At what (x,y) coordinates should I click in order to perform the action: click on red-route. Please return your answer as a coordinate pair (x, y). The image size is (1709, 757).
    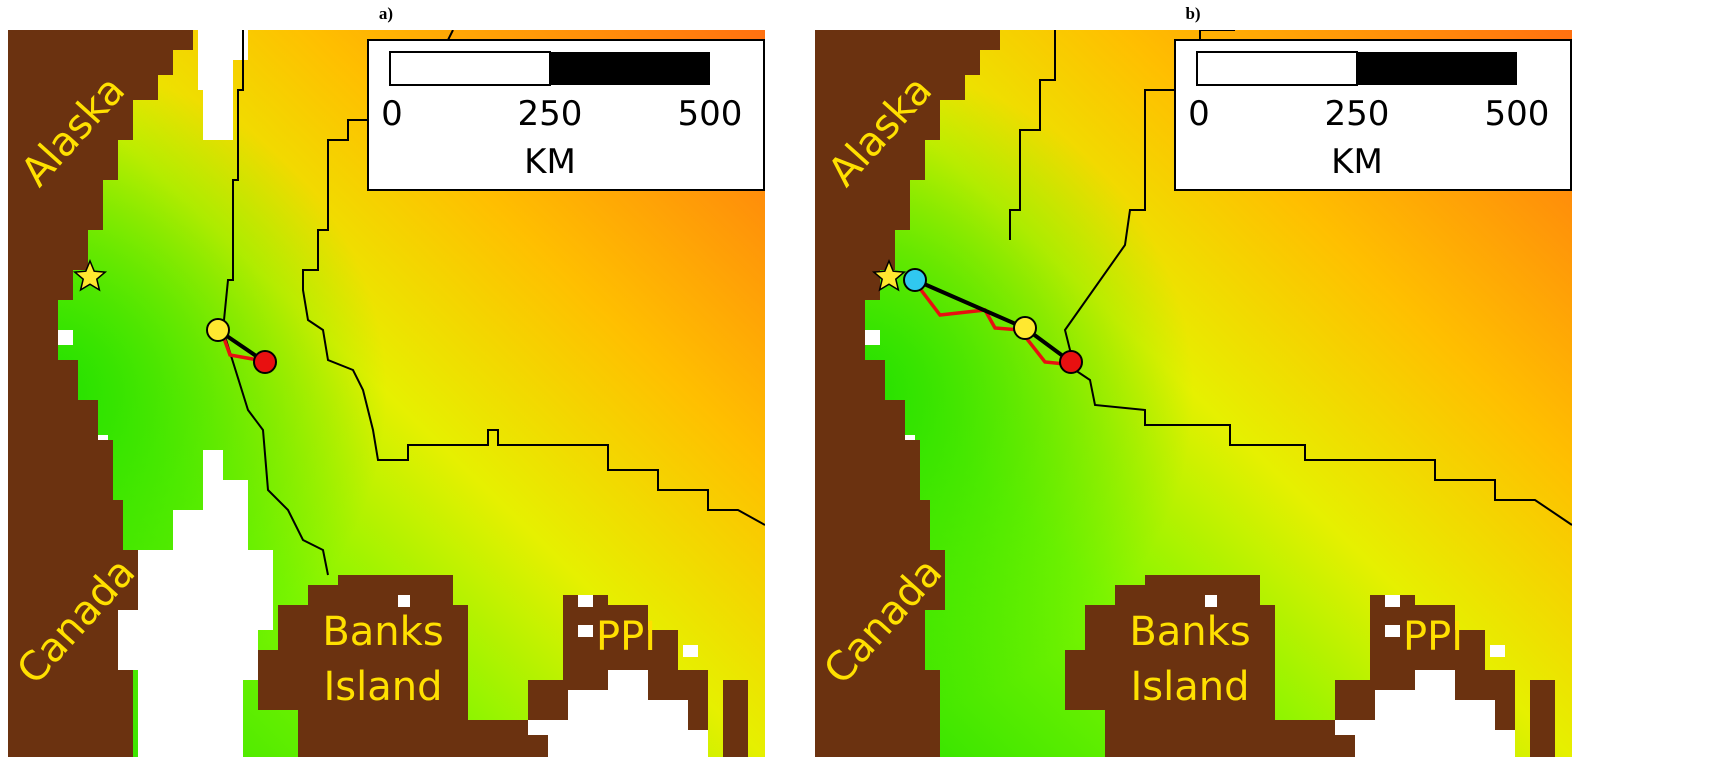
    Looking at the image, I should click on (989, 323).